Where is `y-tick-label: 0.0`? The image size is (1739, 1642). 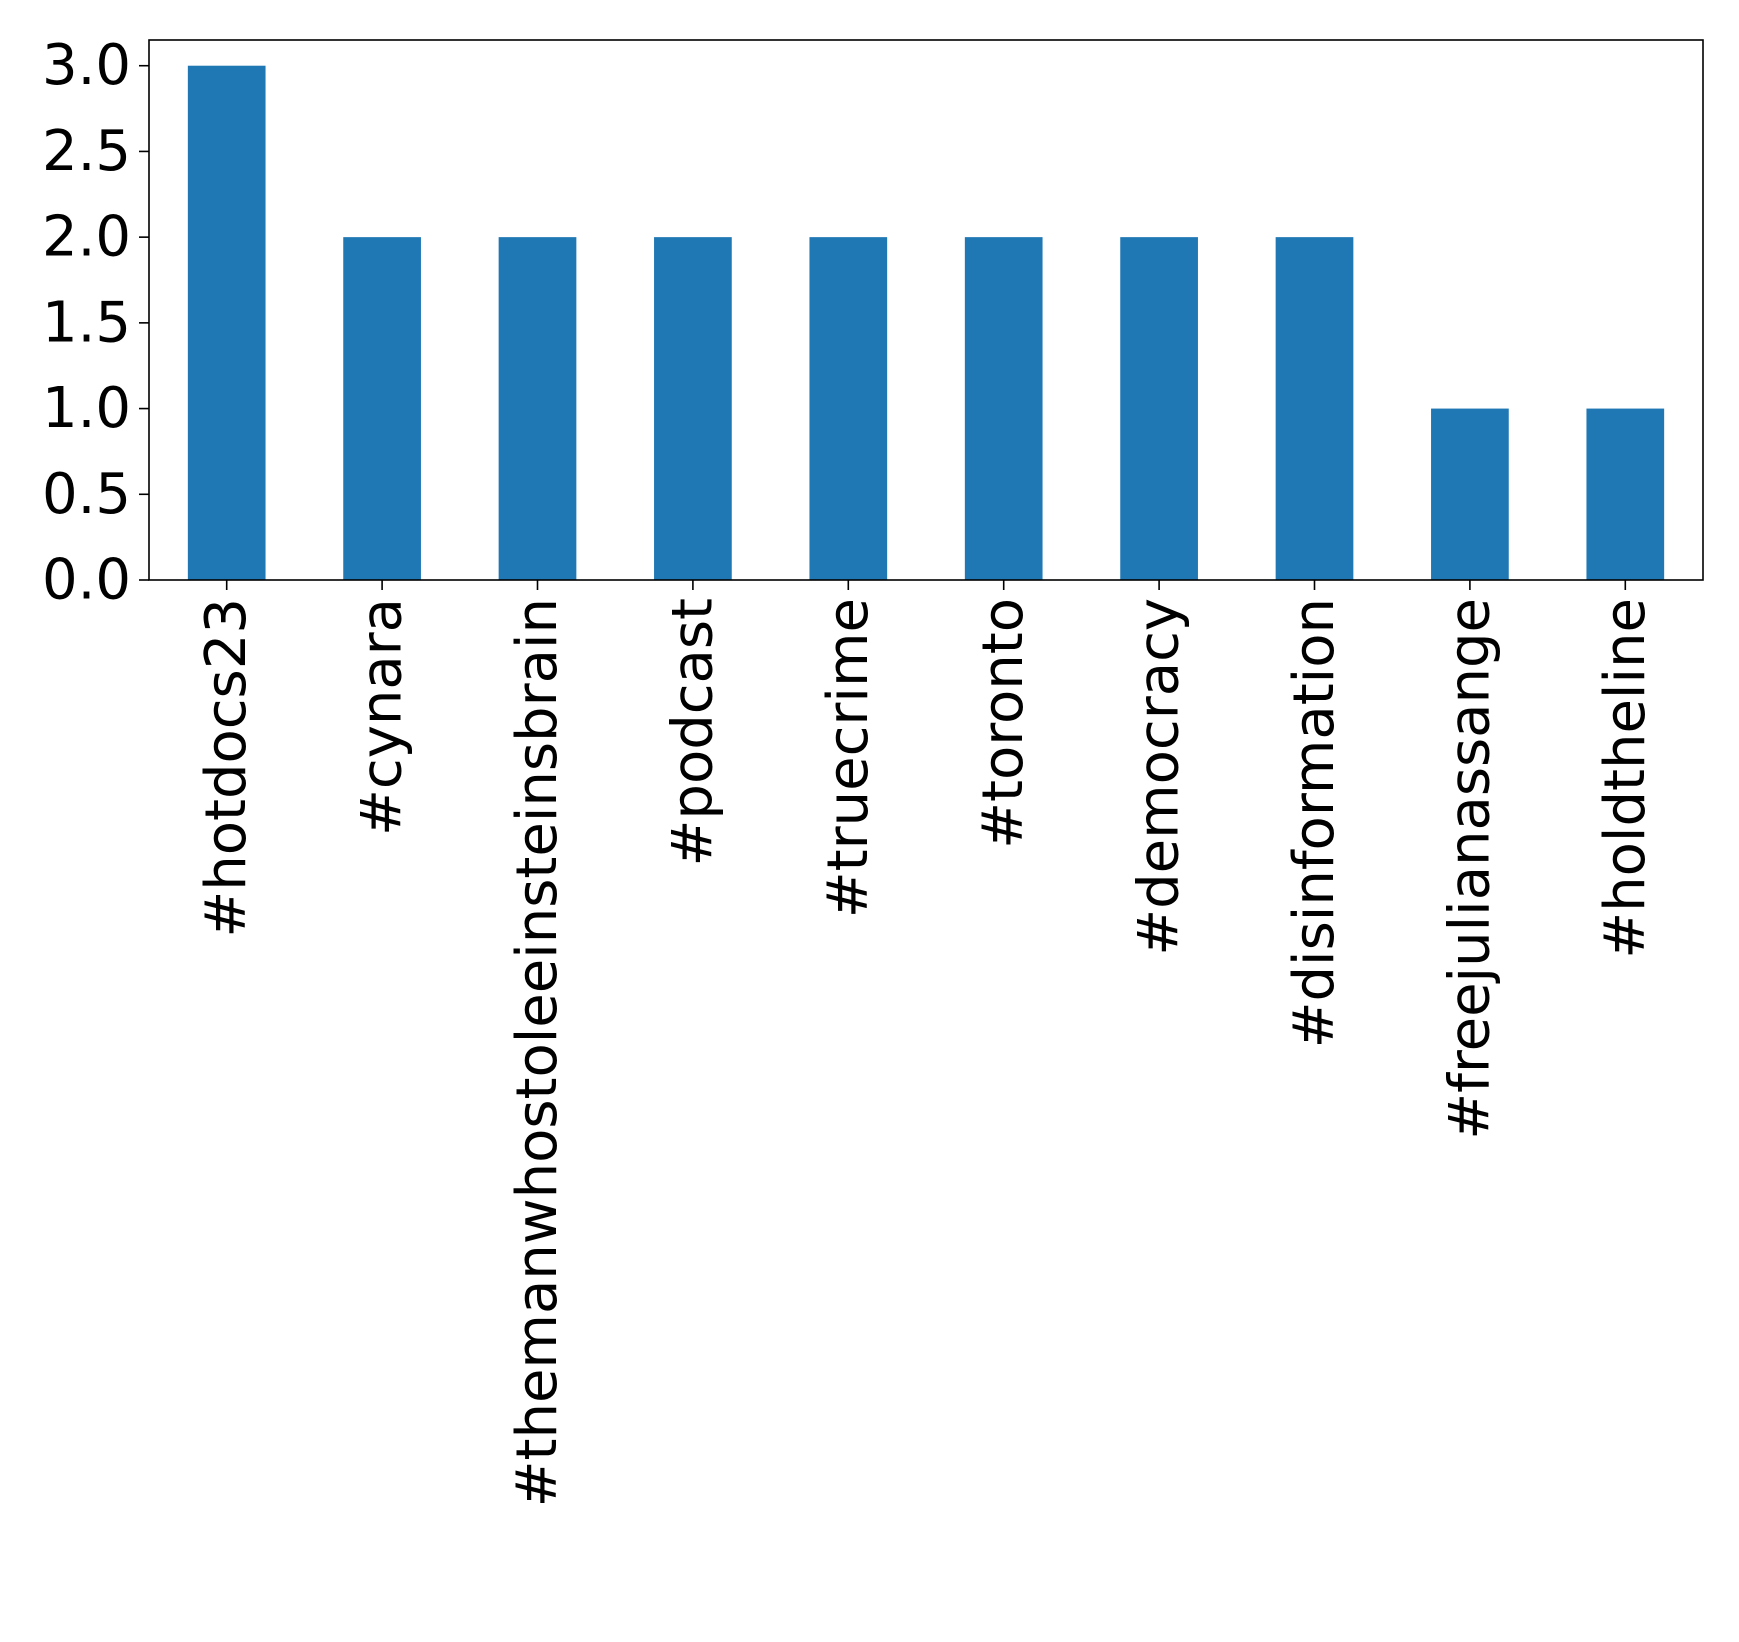 y-tick-label: 0.0 is located at coordinates (86, 580).